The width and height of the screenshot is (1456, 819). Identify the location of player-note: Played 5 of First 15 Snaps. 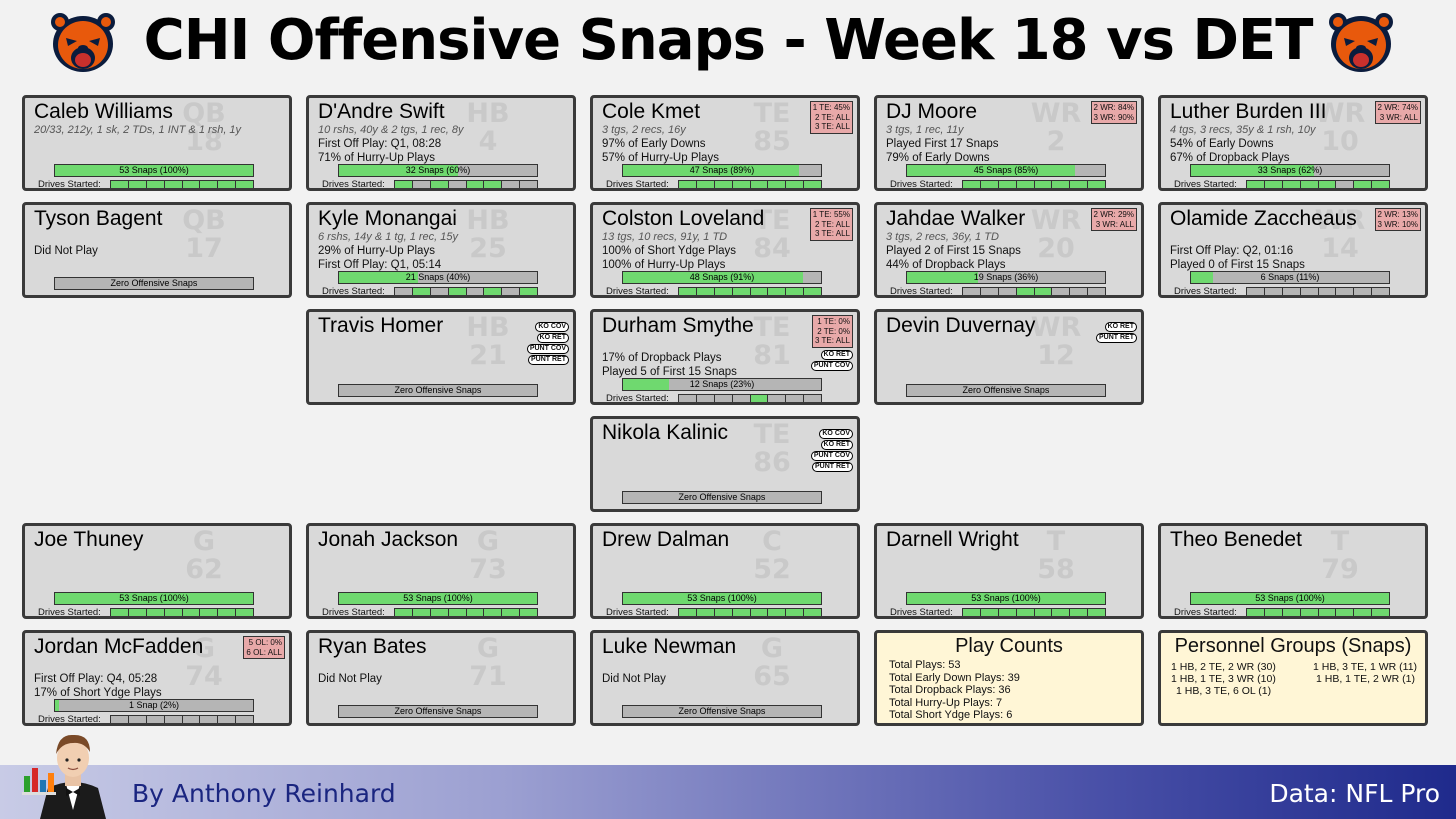
(669, 372).